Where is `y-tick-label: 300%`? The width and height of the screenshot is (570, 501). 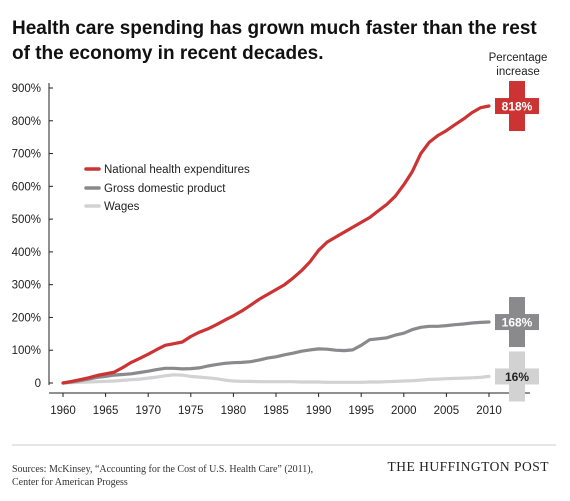 y-tick-label: 300% is located at coordinates (26, 286).